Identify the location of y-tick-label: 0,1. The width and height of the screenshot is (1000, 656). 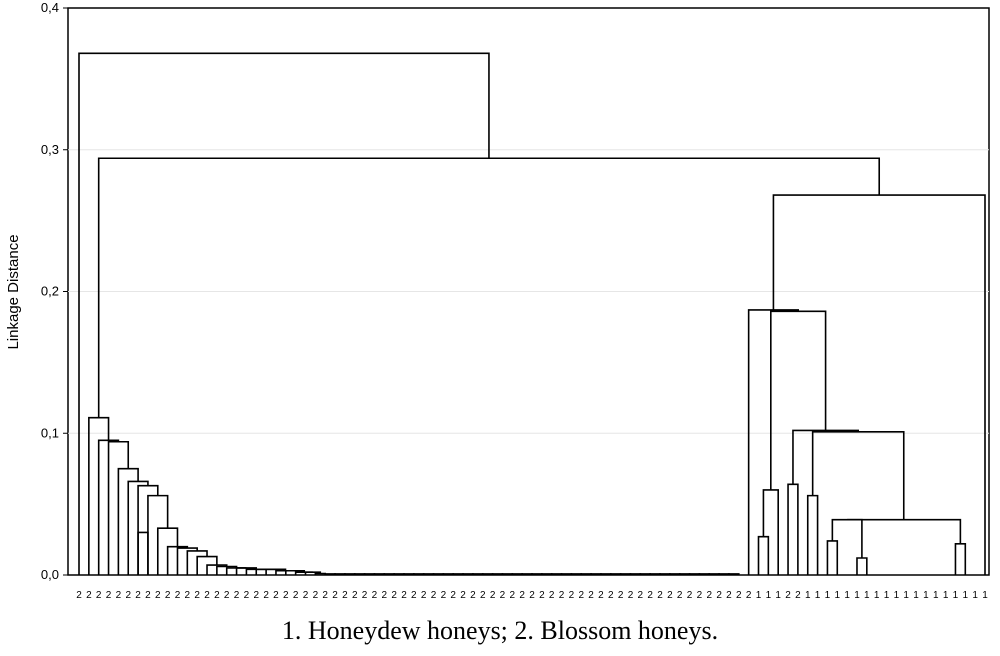
(50, 432).